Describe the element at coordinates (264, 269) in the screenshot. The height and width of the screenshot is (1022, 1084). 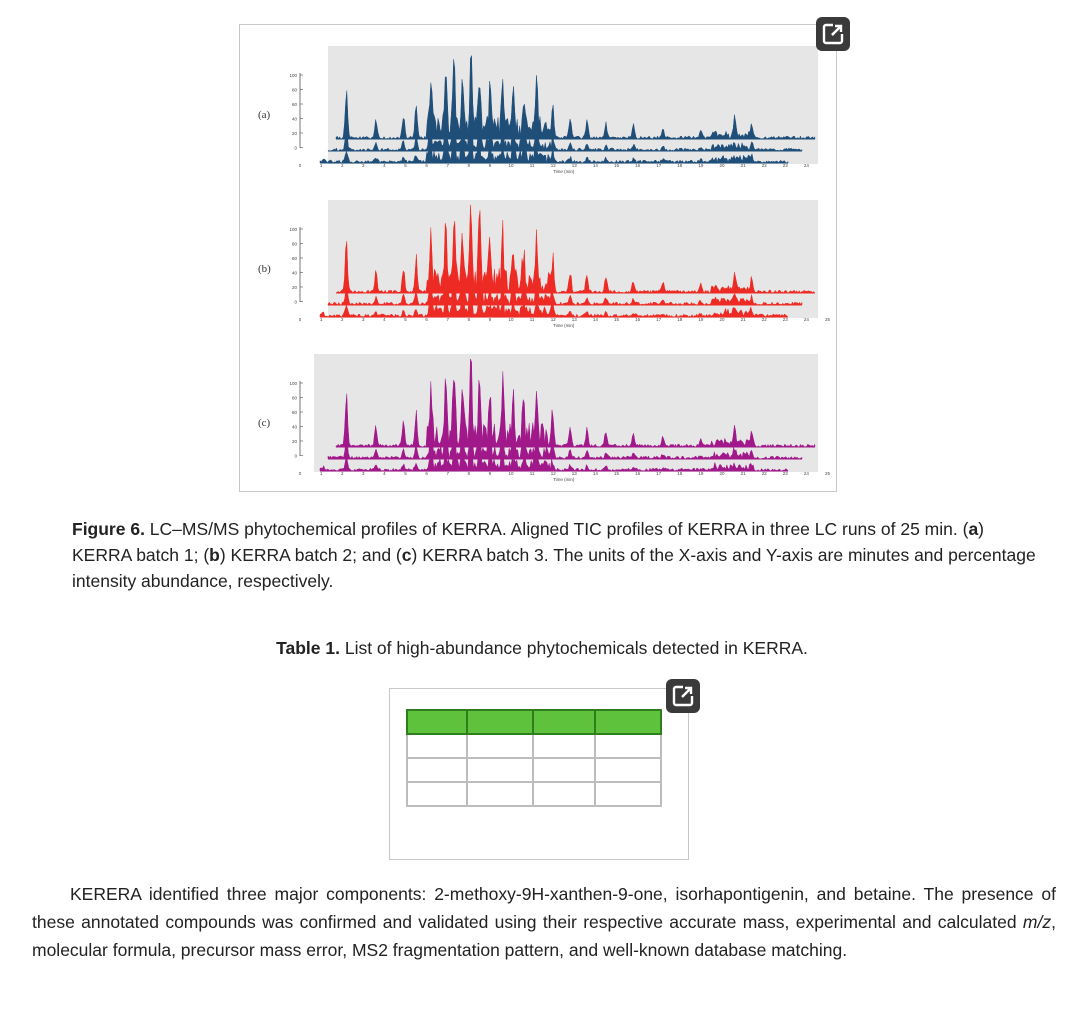
I see `panel-label: (b)` at that location.